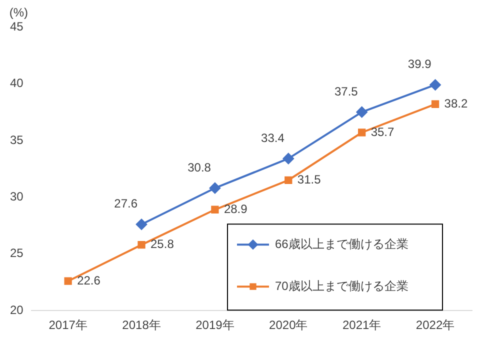 The width and height of the screenshot is (480, 345). I want to click on data-label: 30.8, so click(200, 167).